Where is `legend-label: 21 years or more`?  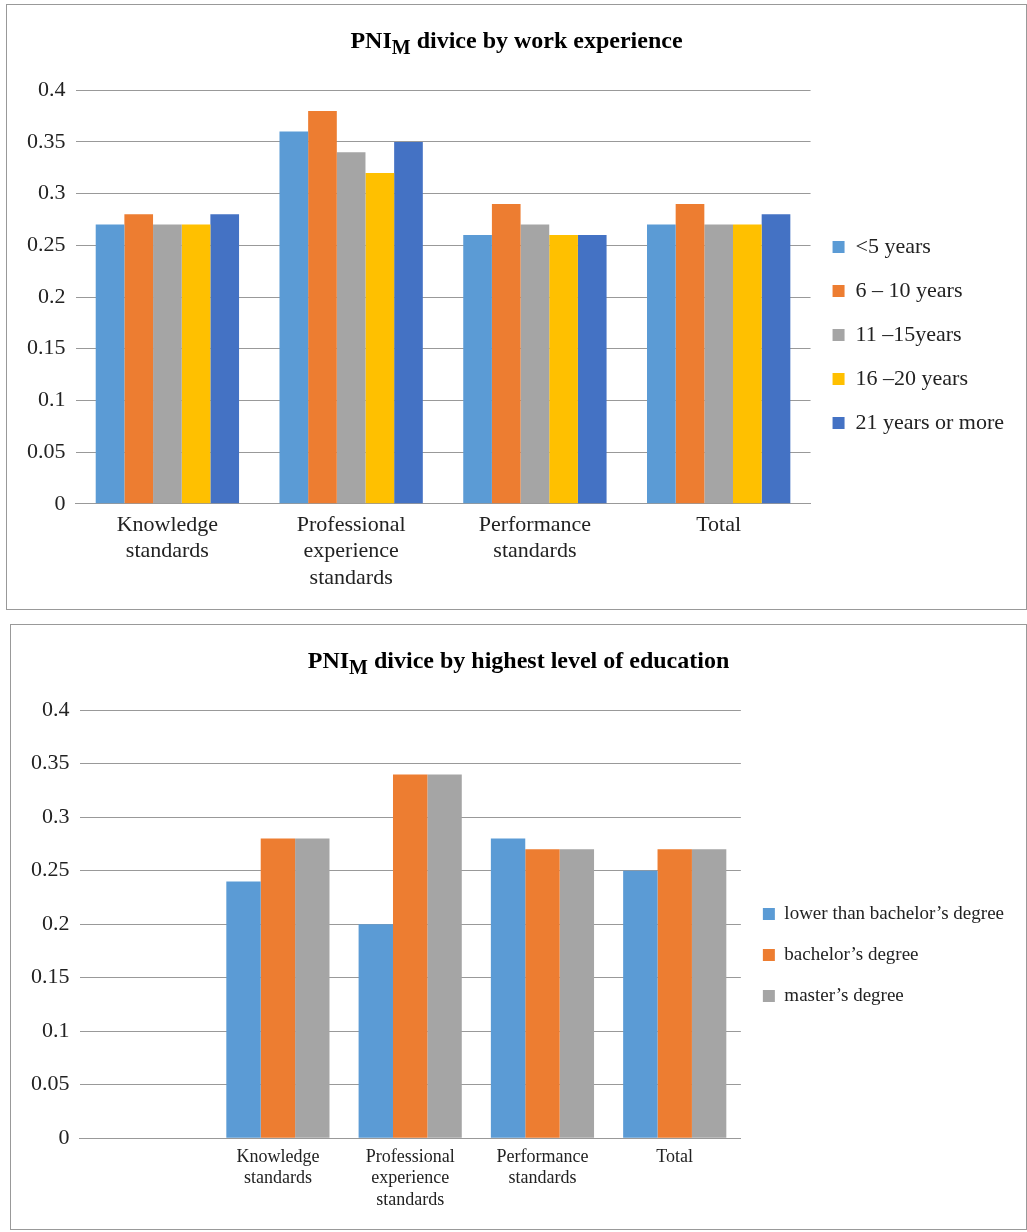
legend-label: 21 years or more is located at coordinates (930, 421).